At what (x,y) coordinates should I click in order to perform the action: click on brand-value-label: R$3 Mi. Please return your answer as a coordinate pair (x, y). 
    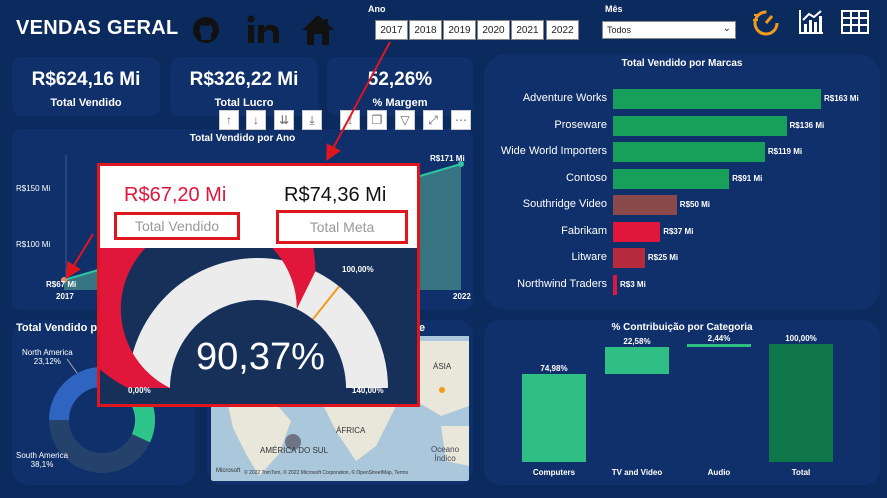
    Looking at the image, I should click on (633, 284).